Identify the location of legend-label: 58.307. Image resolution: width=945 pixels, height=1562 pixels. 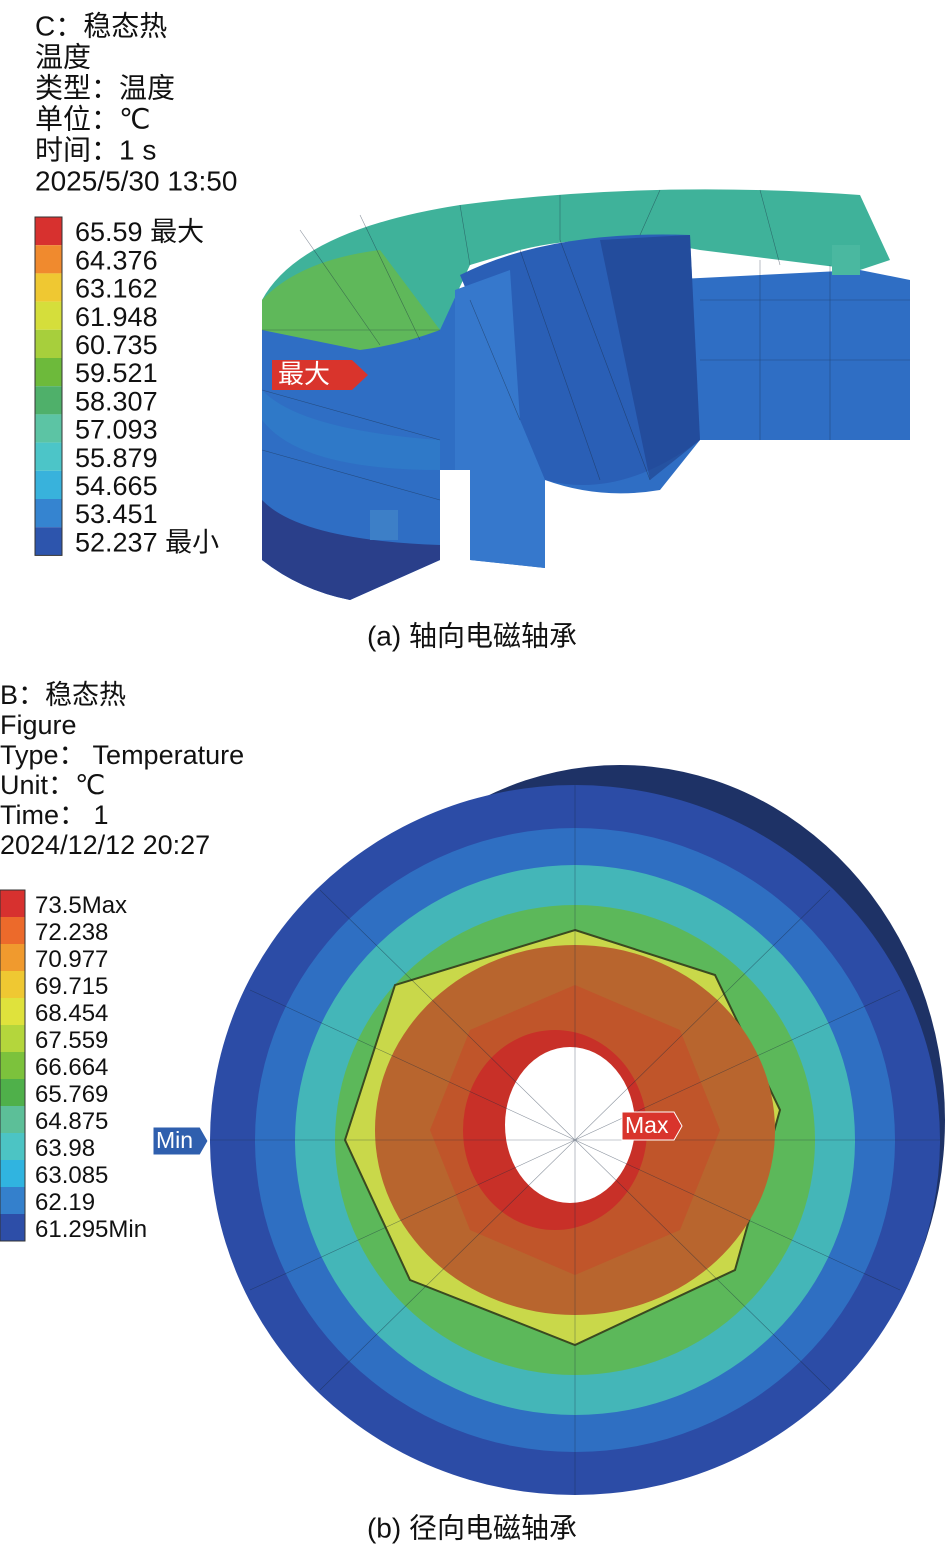
(116, 401).